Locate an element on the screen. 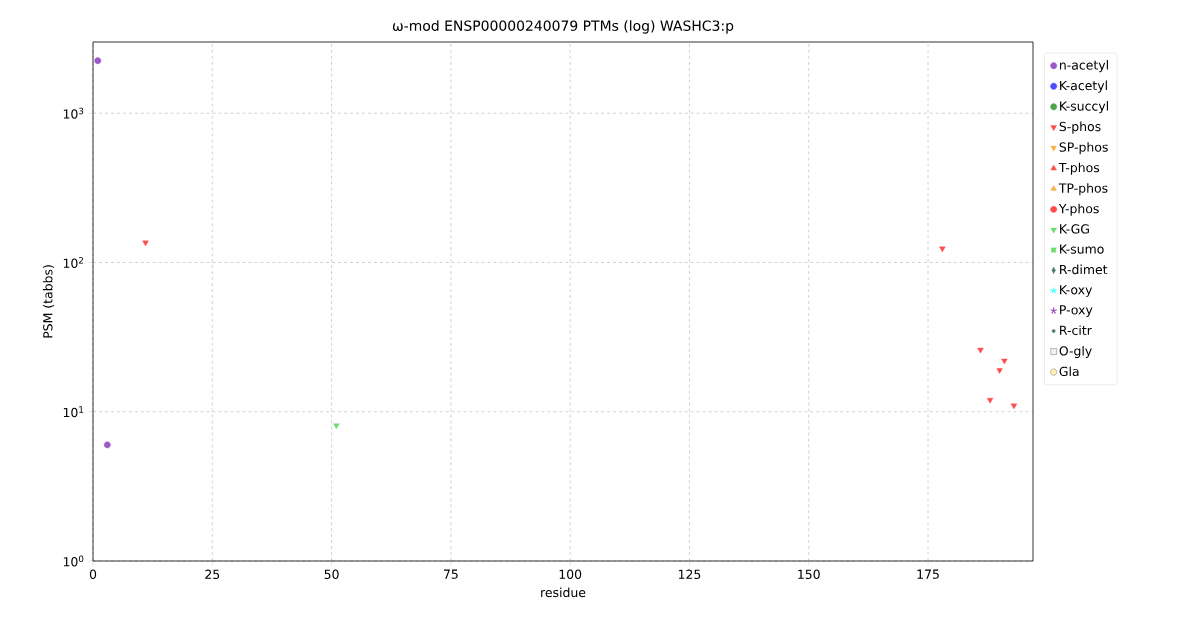 The image size is (1200, 640). legend-label: Gla is located at coordinates (1069, 371).